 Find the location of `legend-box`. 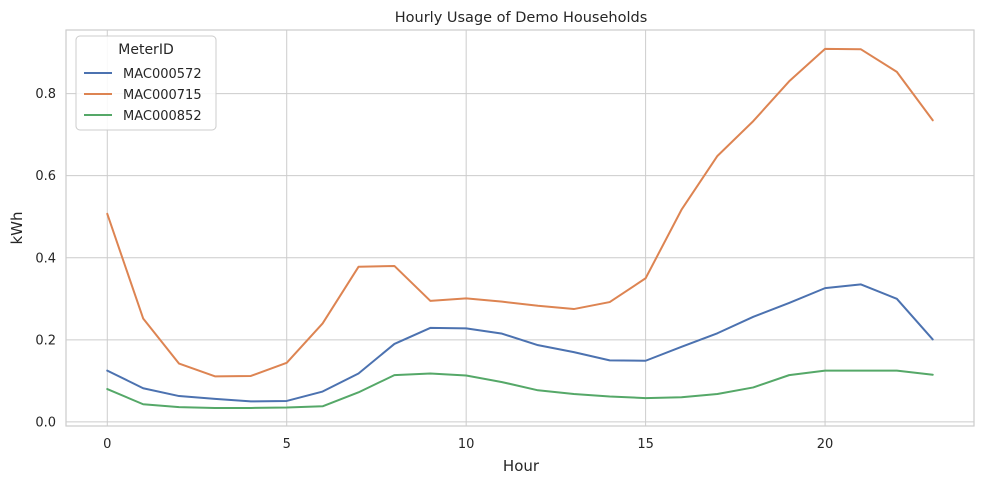

legend-box is located at coordinates (146, 83).